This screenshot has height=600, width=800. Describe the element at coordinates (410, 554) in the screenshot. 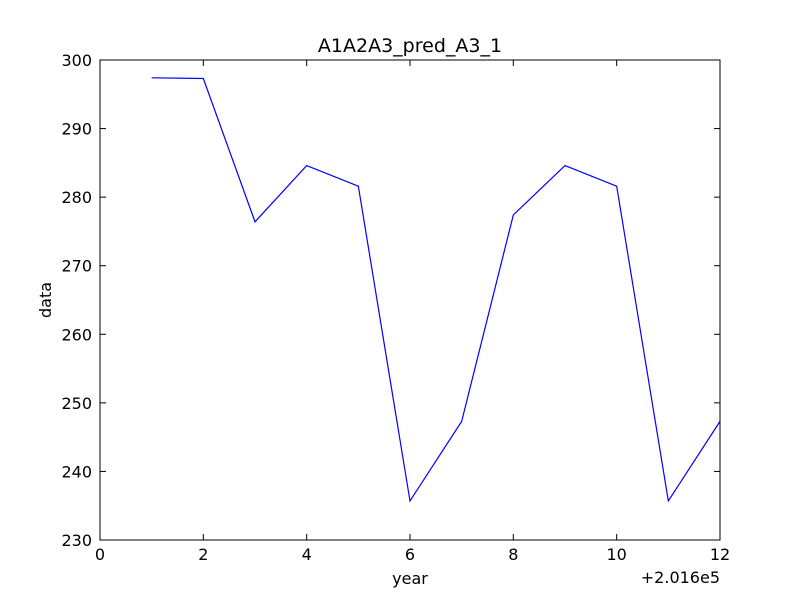

I see `x-tick-label: 6` at that location.